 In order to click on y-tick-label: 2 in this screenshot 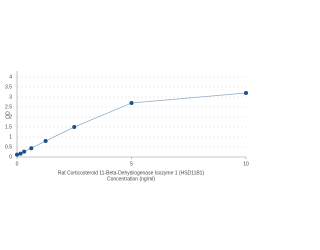, I will do `click(10, 117)`.